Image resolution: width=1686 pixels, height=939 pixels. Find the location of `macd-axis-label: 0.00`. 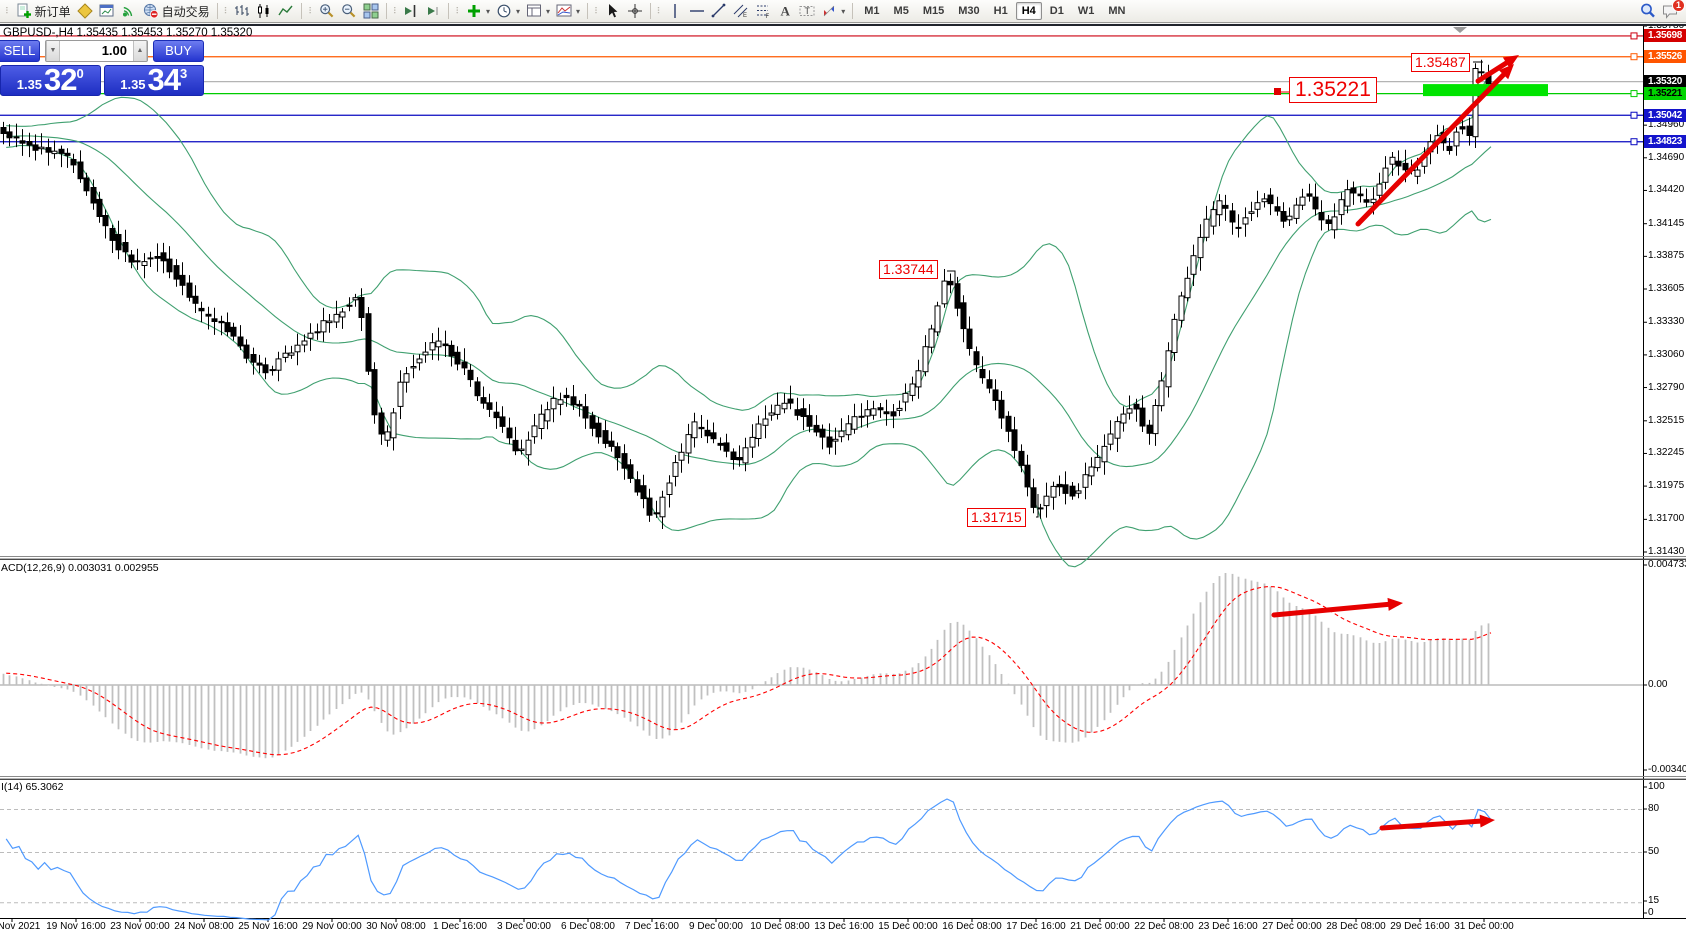

macd-axis-label: 0.00 is located at coordinates (1658, 684).